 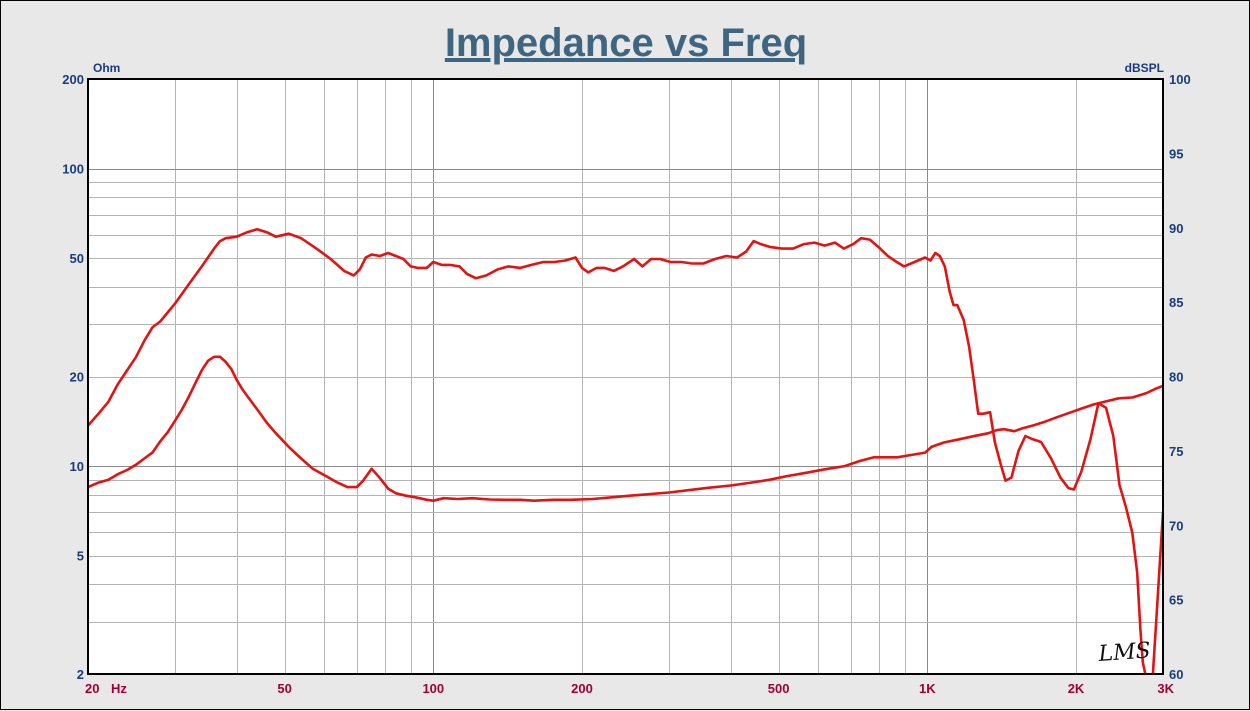 What do you see at coordinates (582, 688) in the screenshot?
I see `x-tick-label: 200` at bounding box center [582, 688].